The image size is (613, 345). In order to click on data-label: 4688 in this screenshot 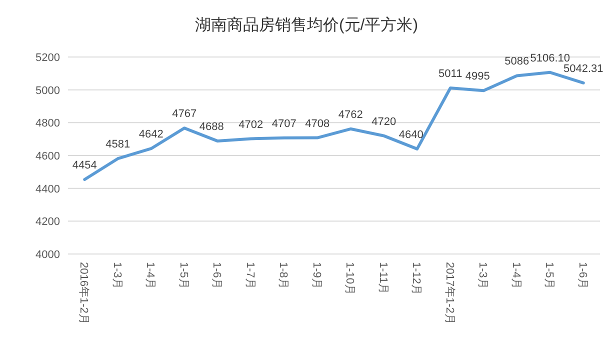, I will do `click(211, 127)`.